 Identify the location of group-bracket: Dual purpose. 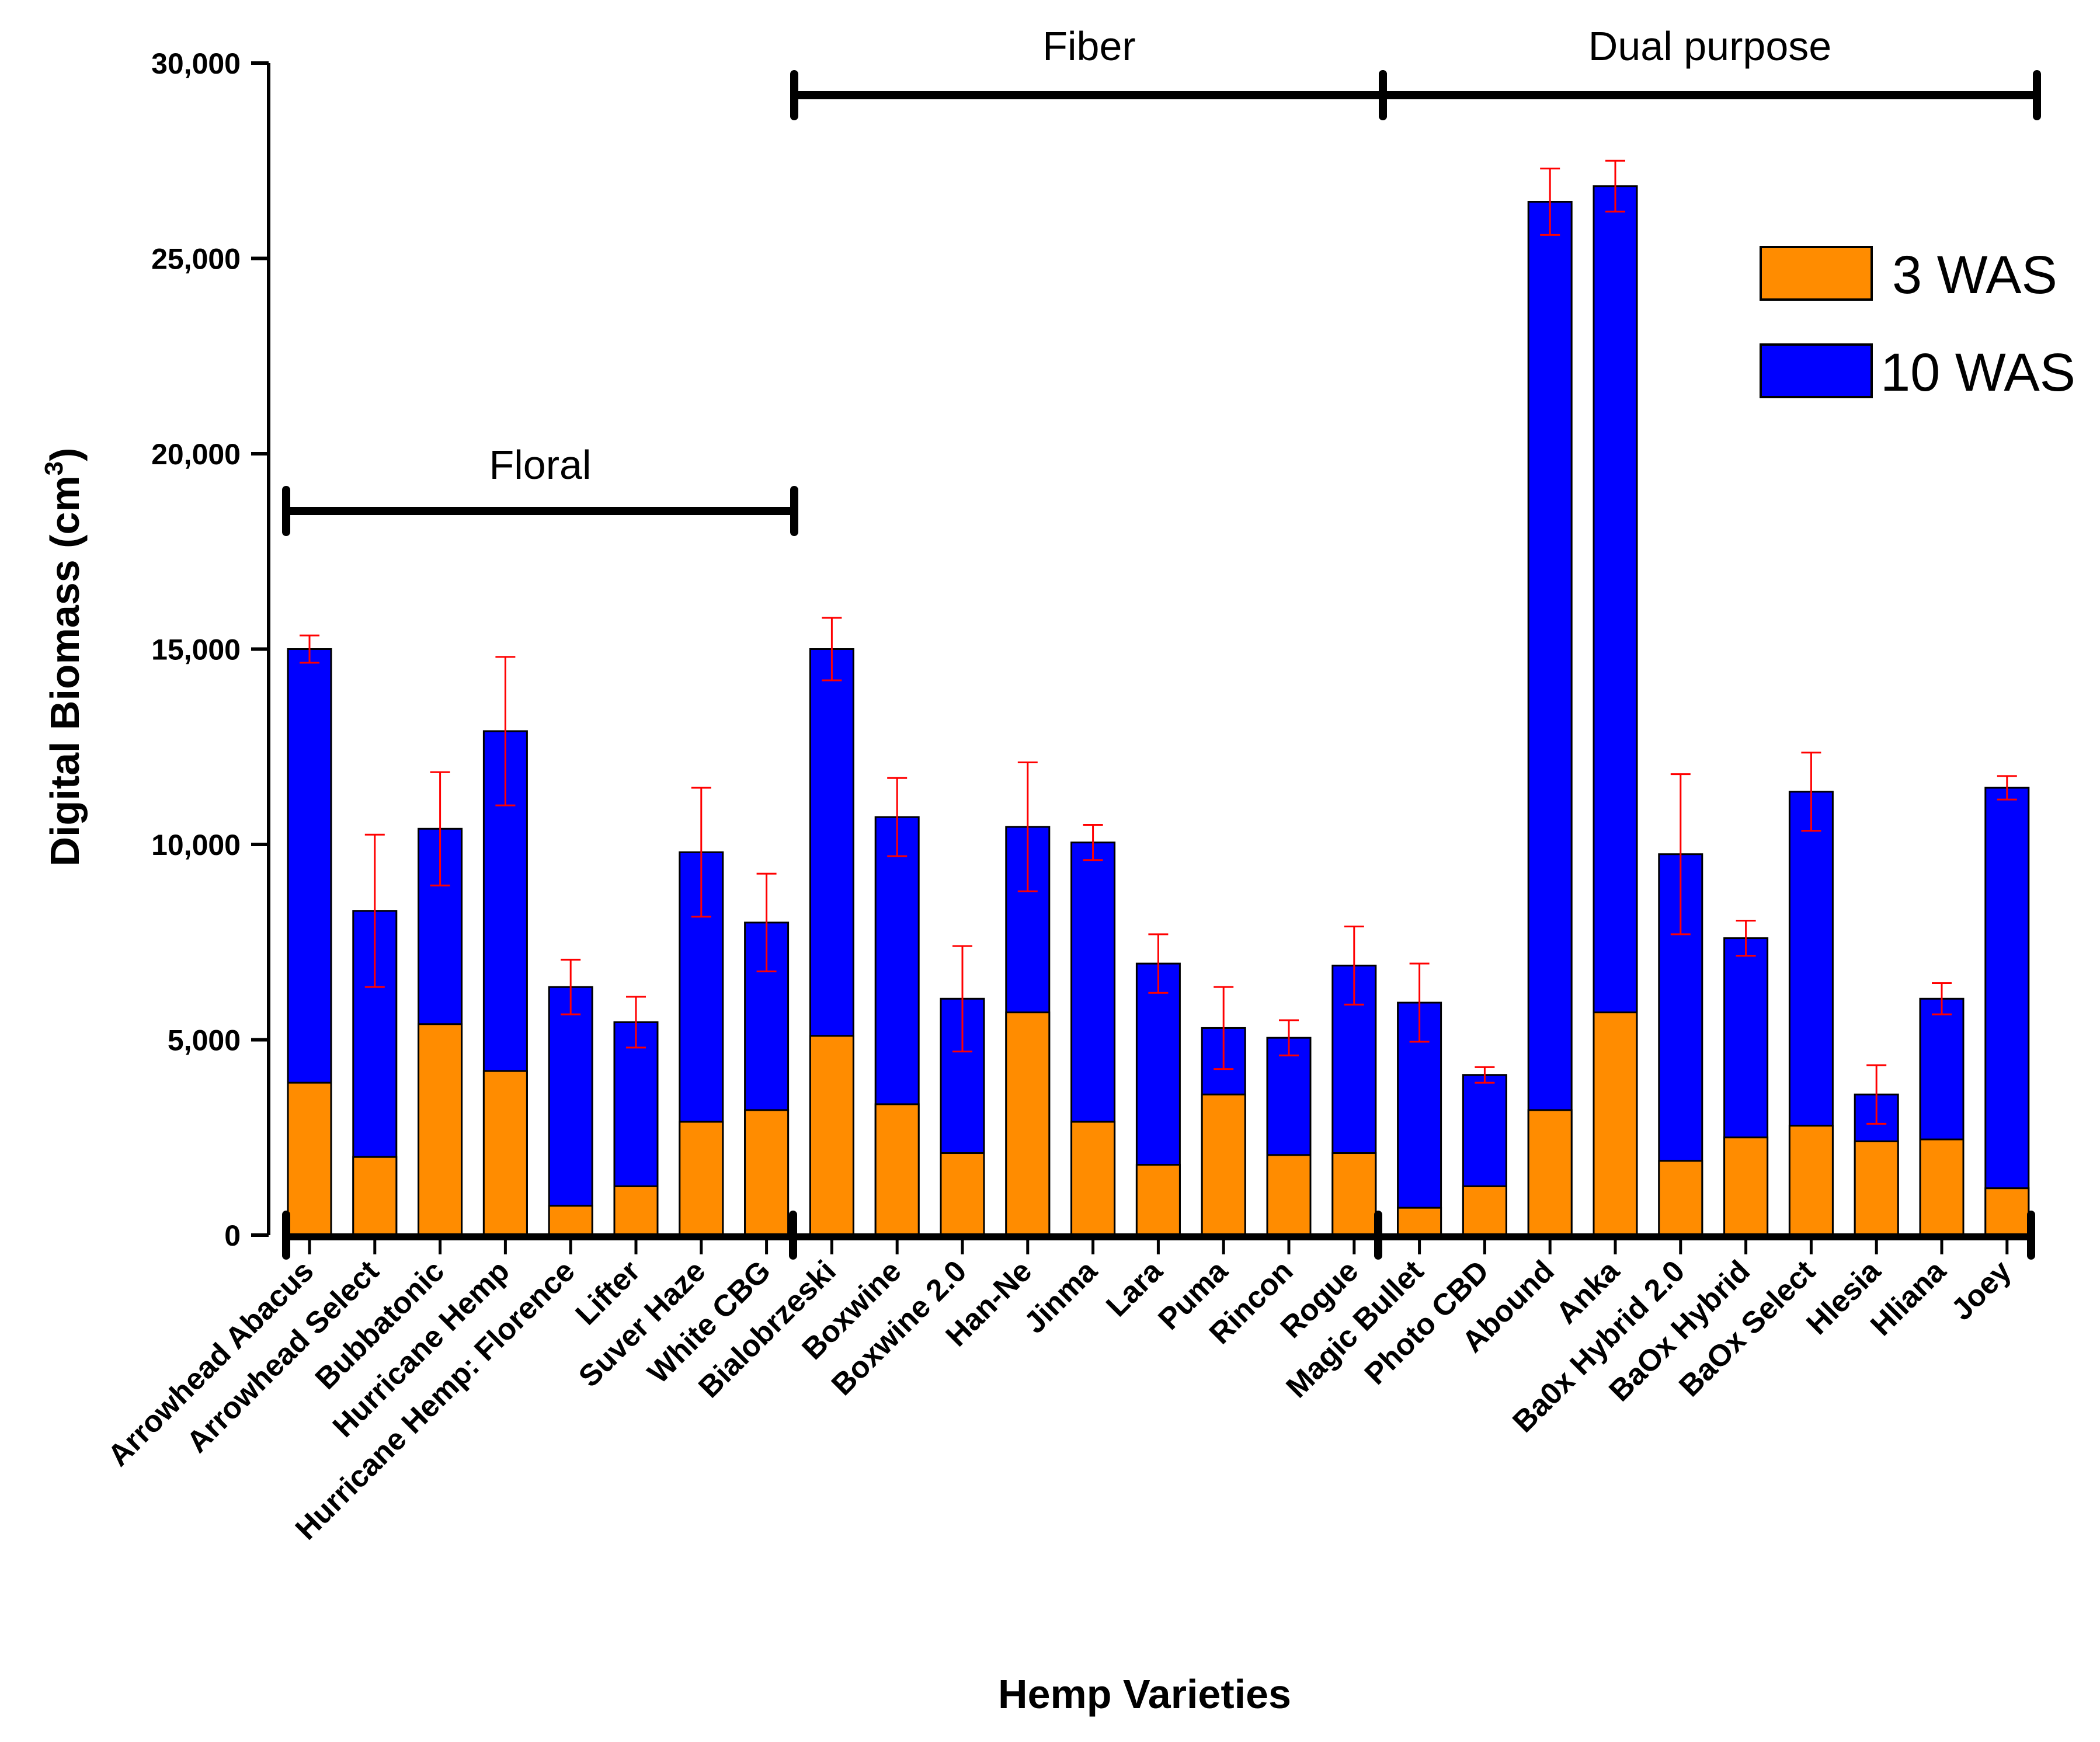
(1710, 71).